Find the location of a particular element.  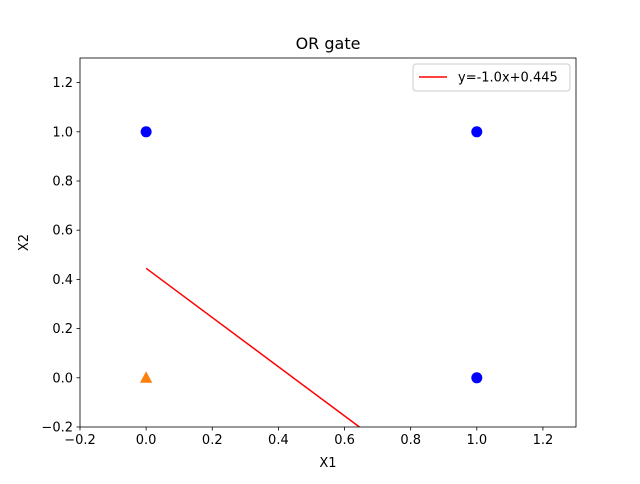

y-tick-label: 1.2 is located at coordinates (62, 83).